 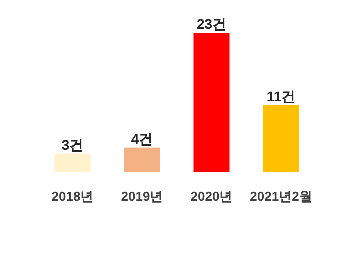 I want to click on data-label: 11건, so click(x=281, y=96).